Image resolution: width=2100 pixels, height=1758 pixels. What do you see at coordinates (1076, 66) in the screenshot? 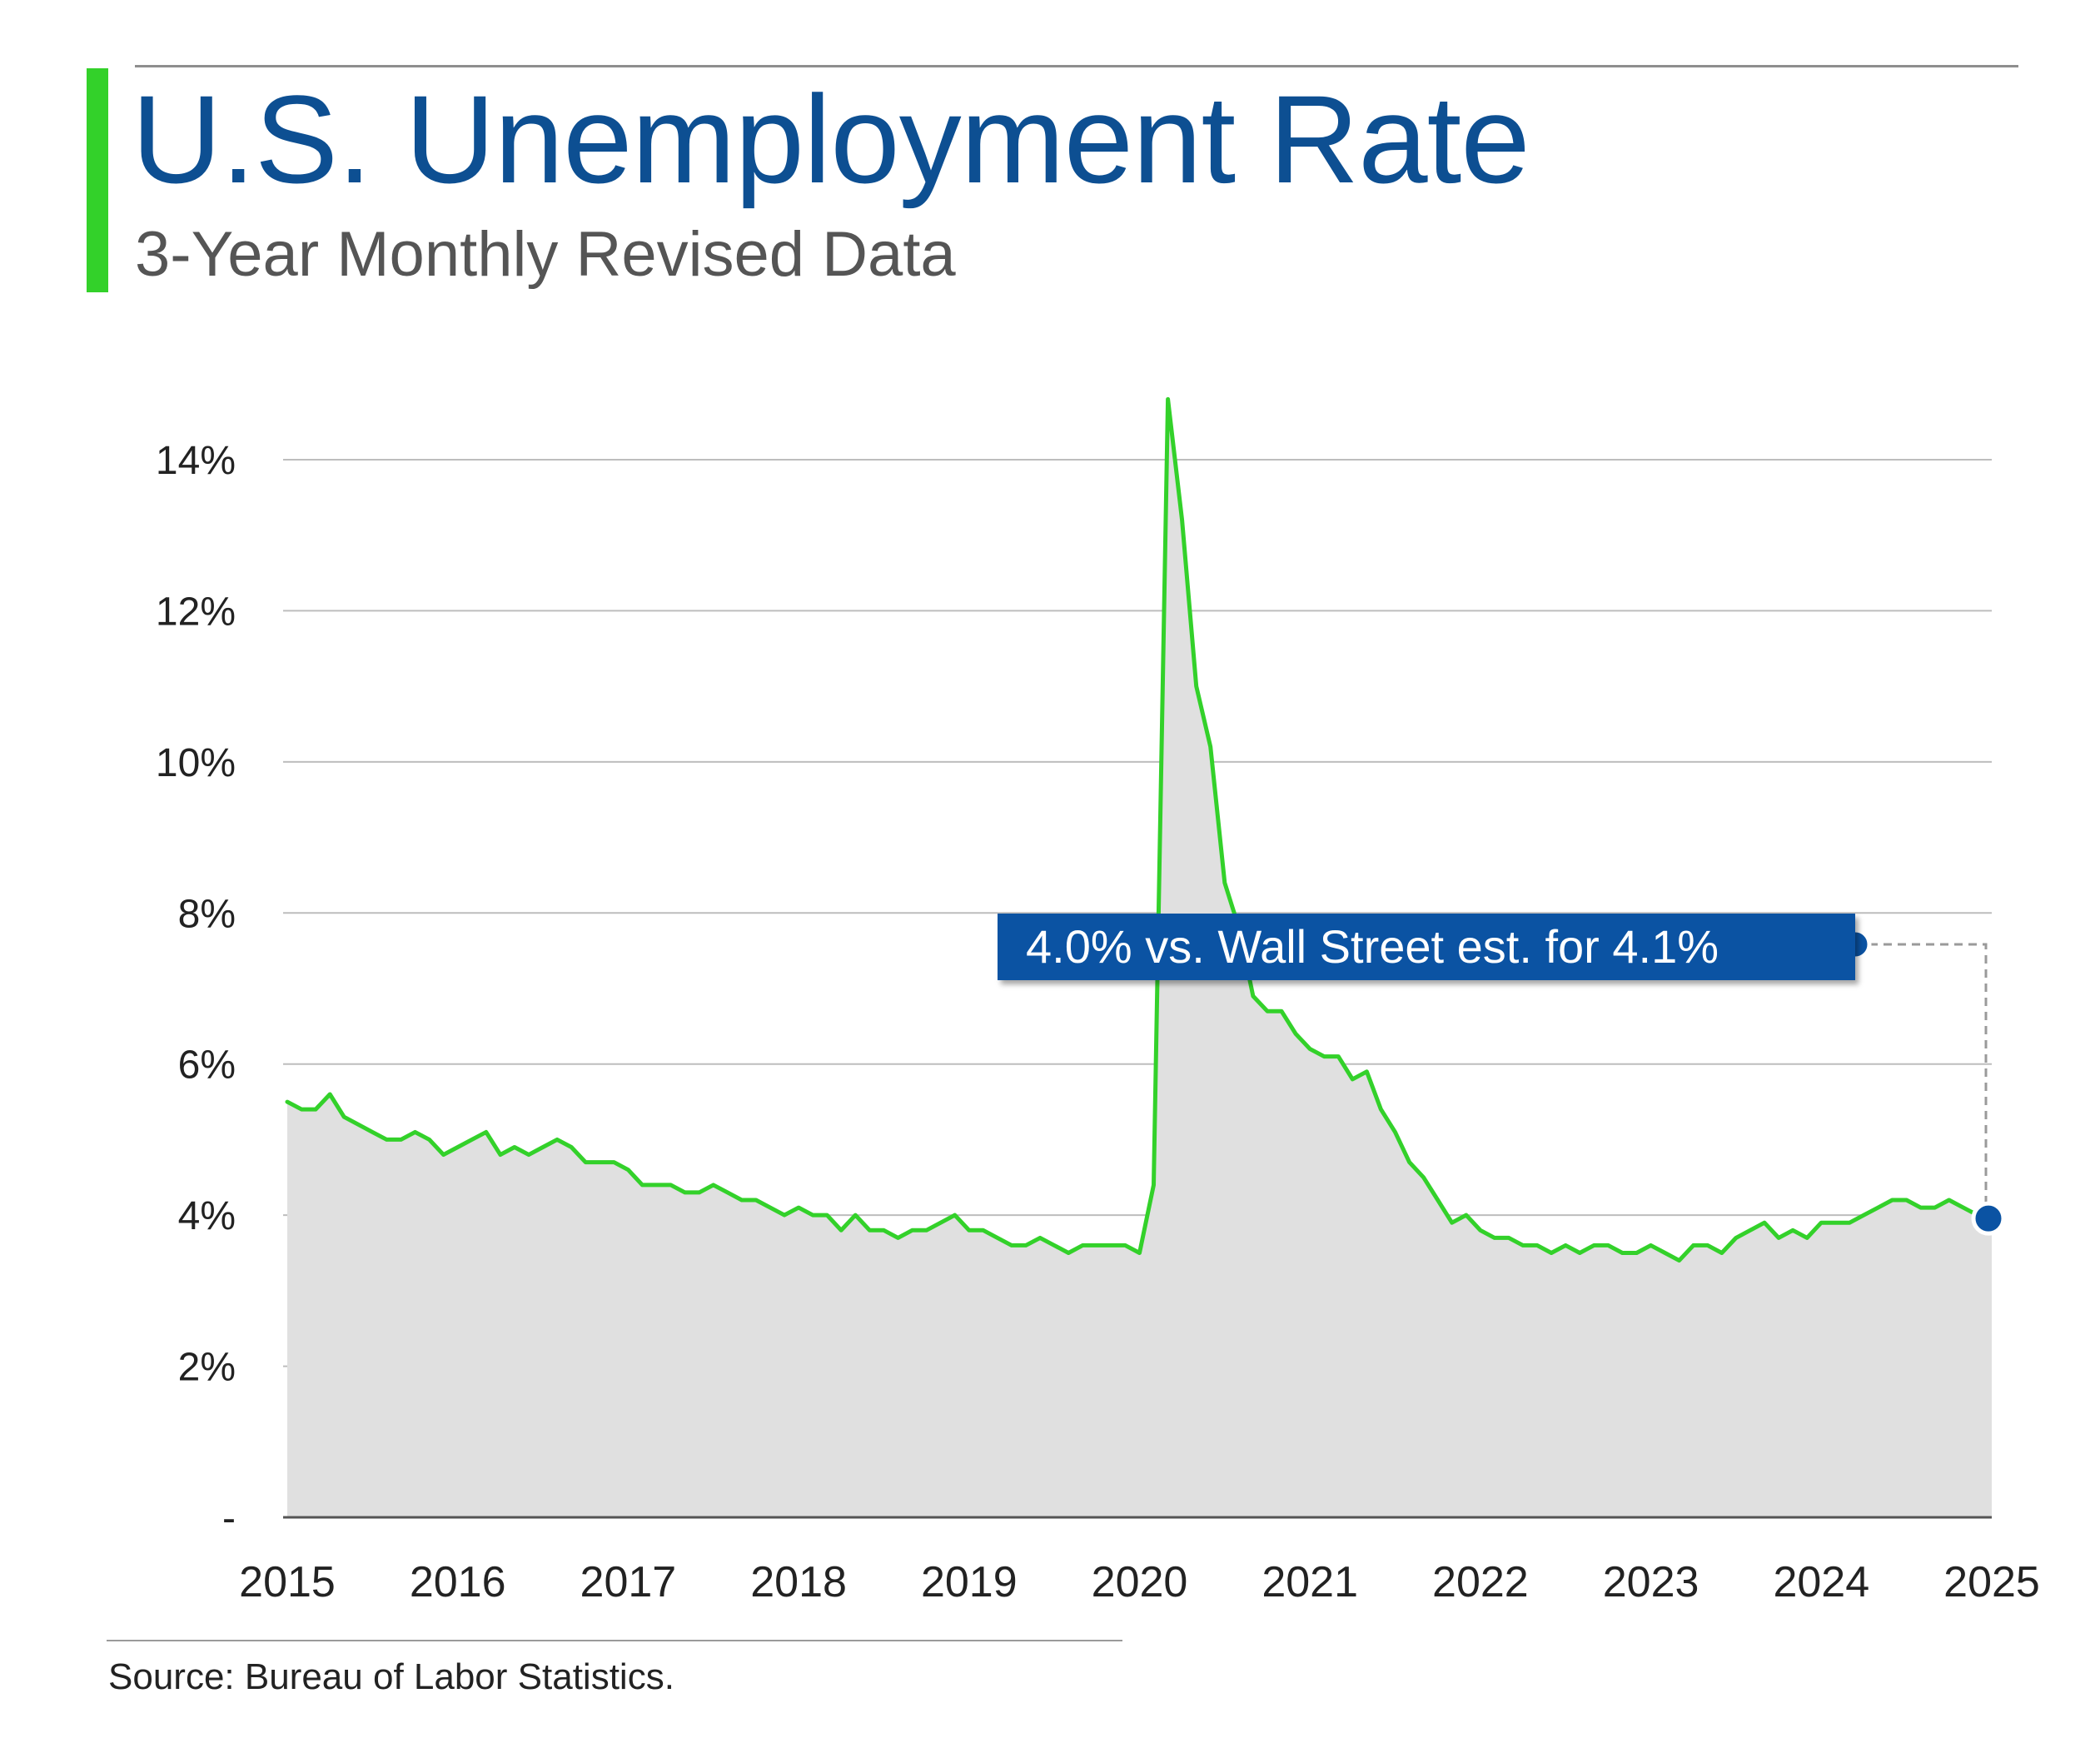
I see `top-rule` at bounding box center [1076, 66].